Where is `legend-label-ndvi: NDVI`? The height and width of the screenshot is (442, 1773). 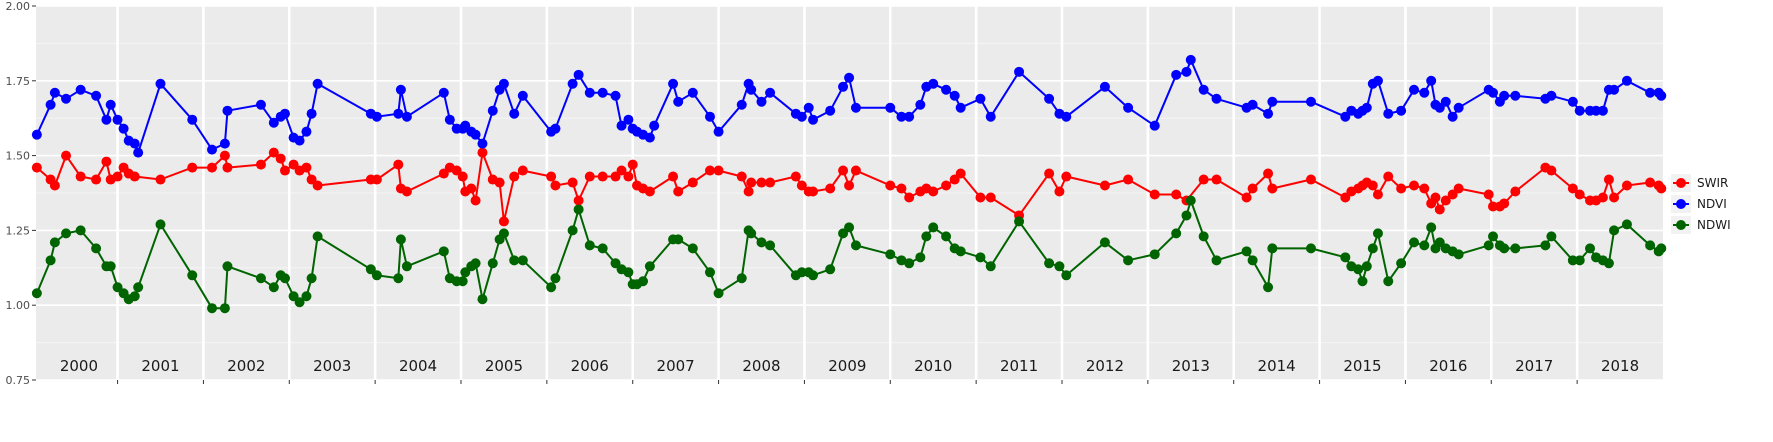 legend-label-ndvi: NDVI is located at coordinates (1712, 204).